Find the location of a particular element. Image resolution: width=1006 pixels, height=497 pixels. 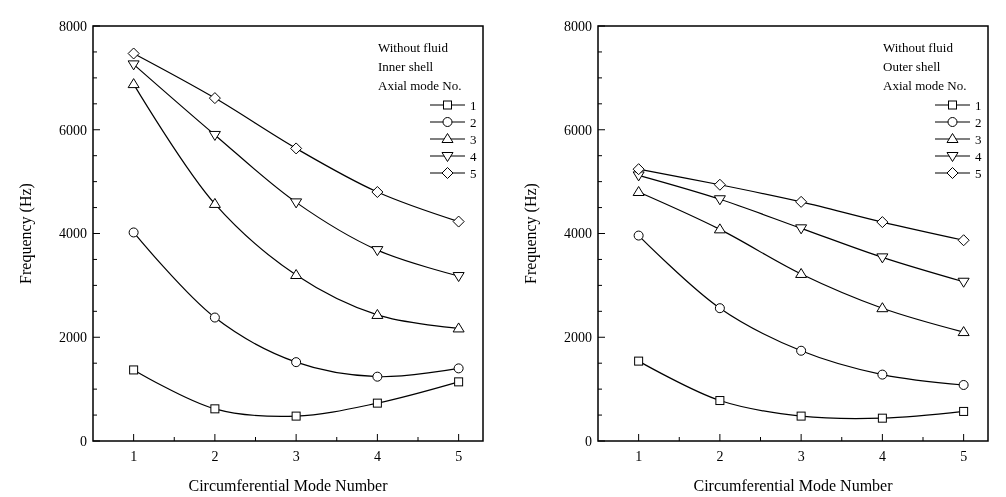

annotation: Inner shell is located at coordinates (406, 66).